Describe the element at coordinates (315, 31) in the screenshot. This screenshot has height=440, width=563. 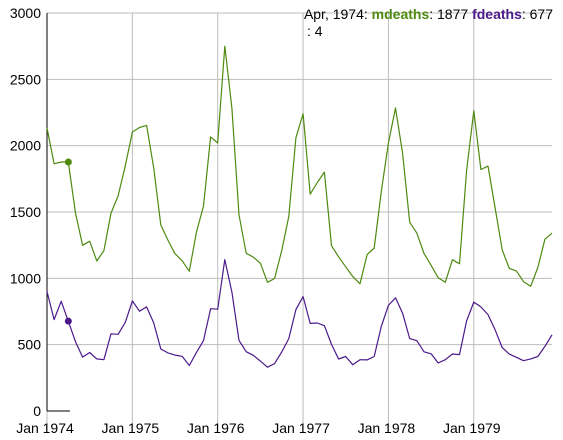
I see `legend-extra: : 4` at that location.